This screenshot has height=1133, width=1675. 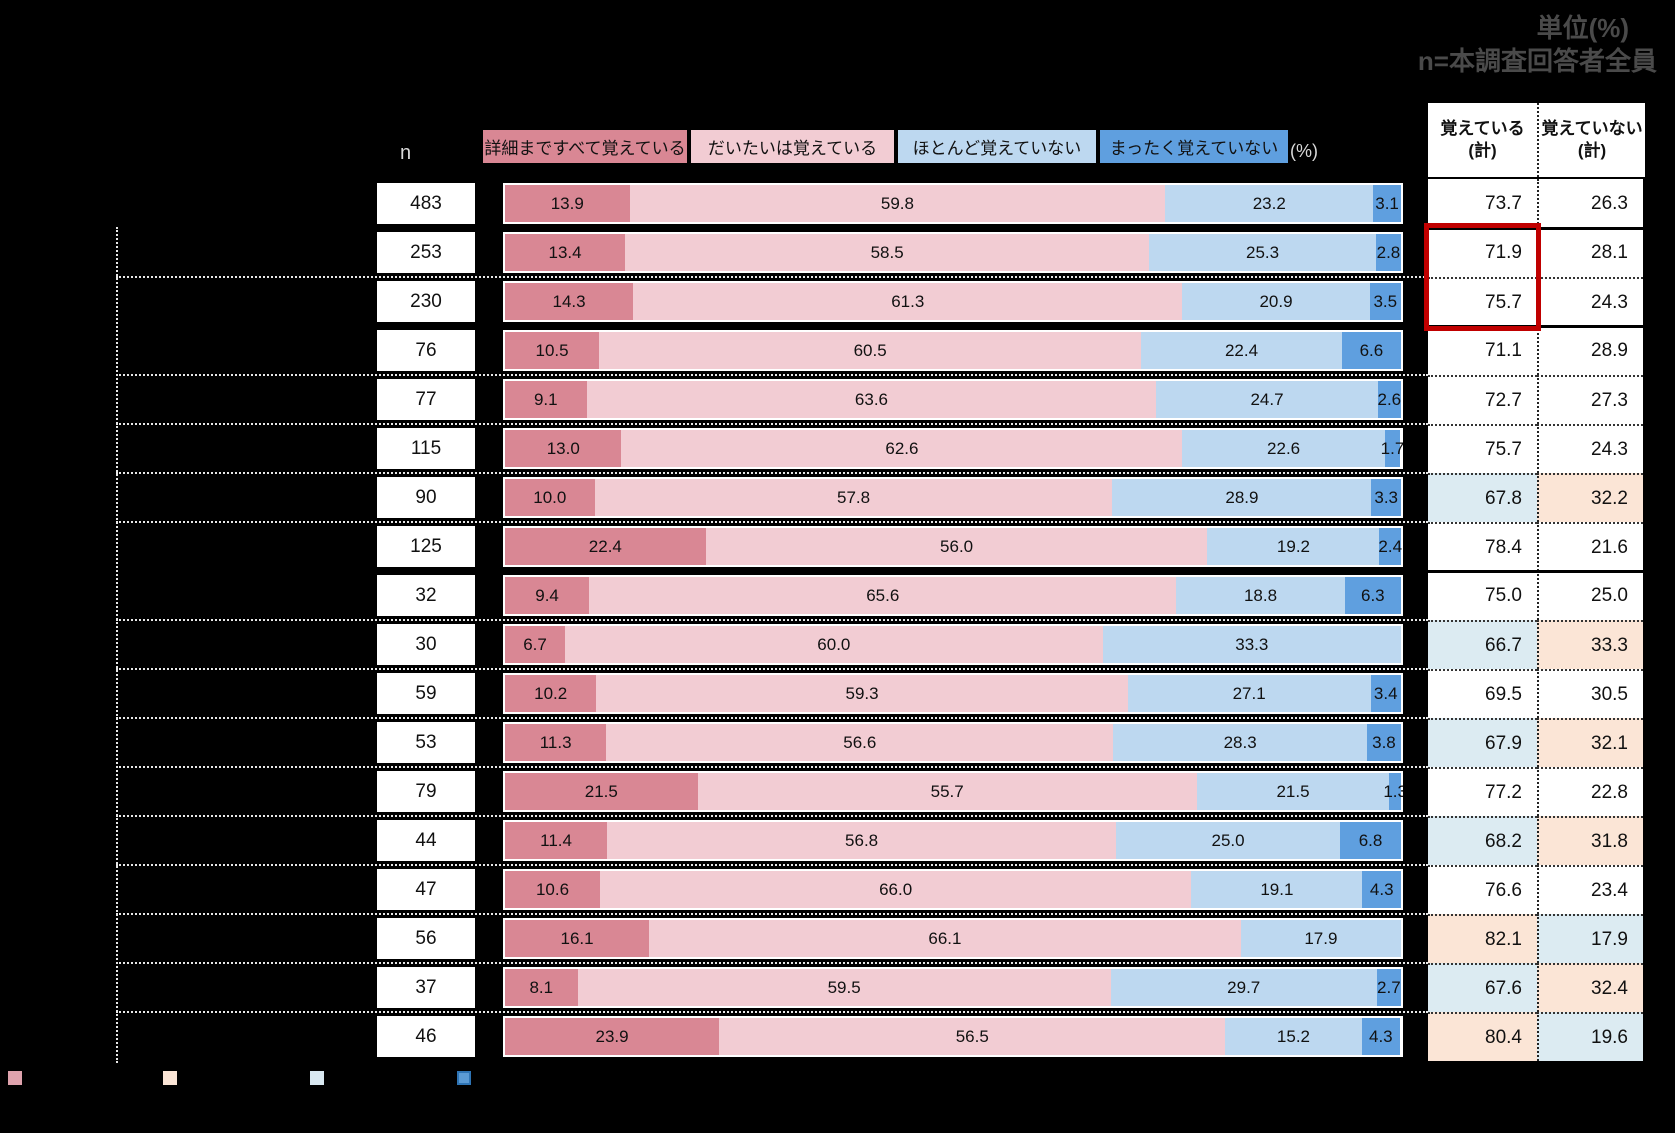 I want to click on base-label: n=本調査回答者全員, so click(x=1537, y=61).